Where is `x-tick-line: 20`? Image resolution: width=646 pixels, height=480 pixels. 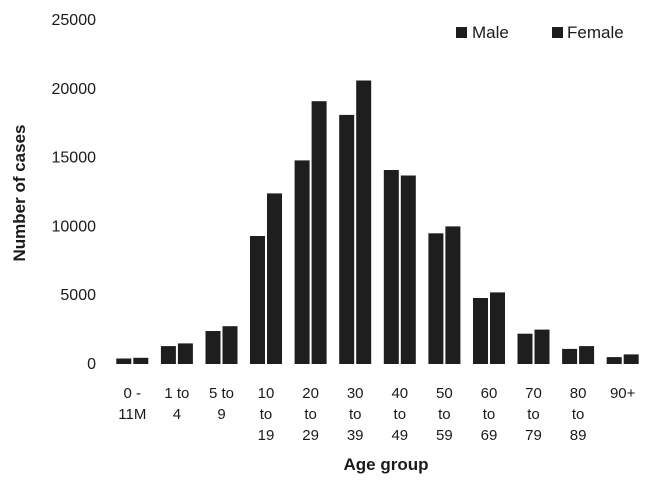
x-tick-line: 20 is located at coordinates (310, 393).